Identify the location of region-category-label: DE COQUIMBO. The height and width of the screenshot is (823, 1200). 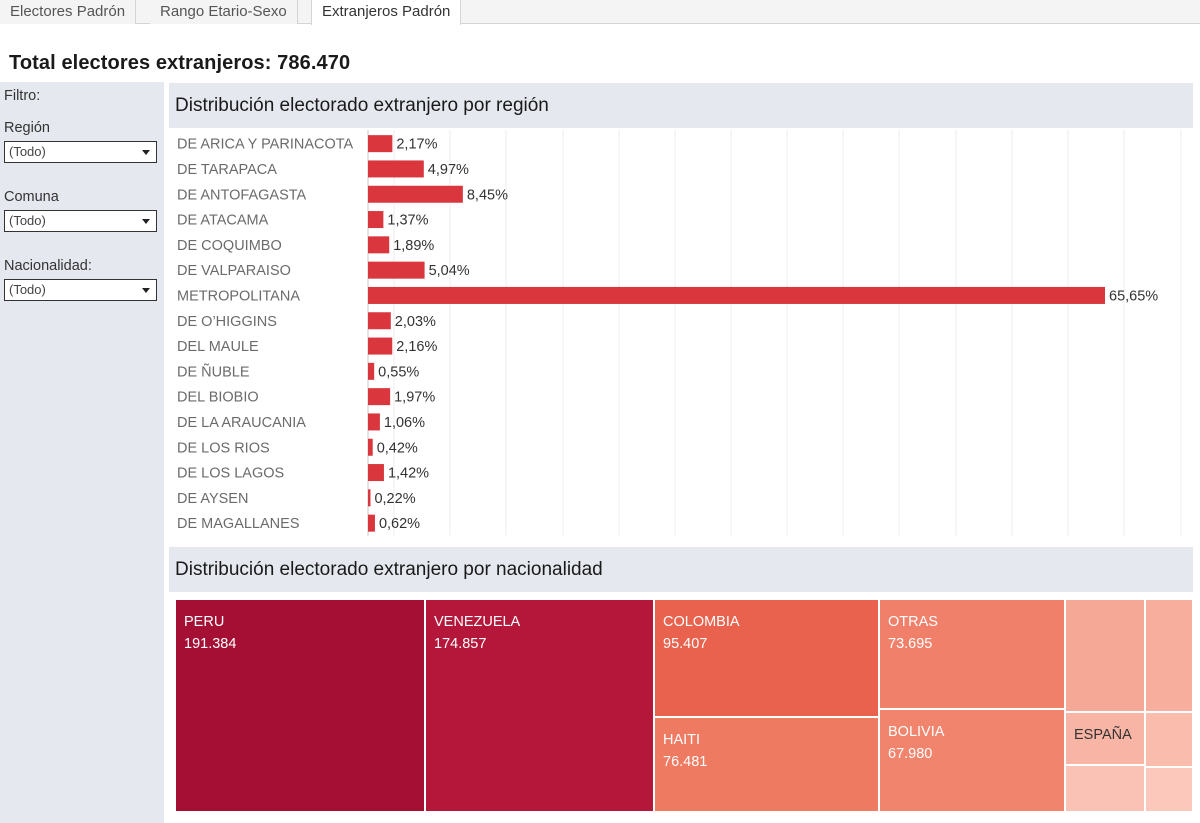
(229, 246).